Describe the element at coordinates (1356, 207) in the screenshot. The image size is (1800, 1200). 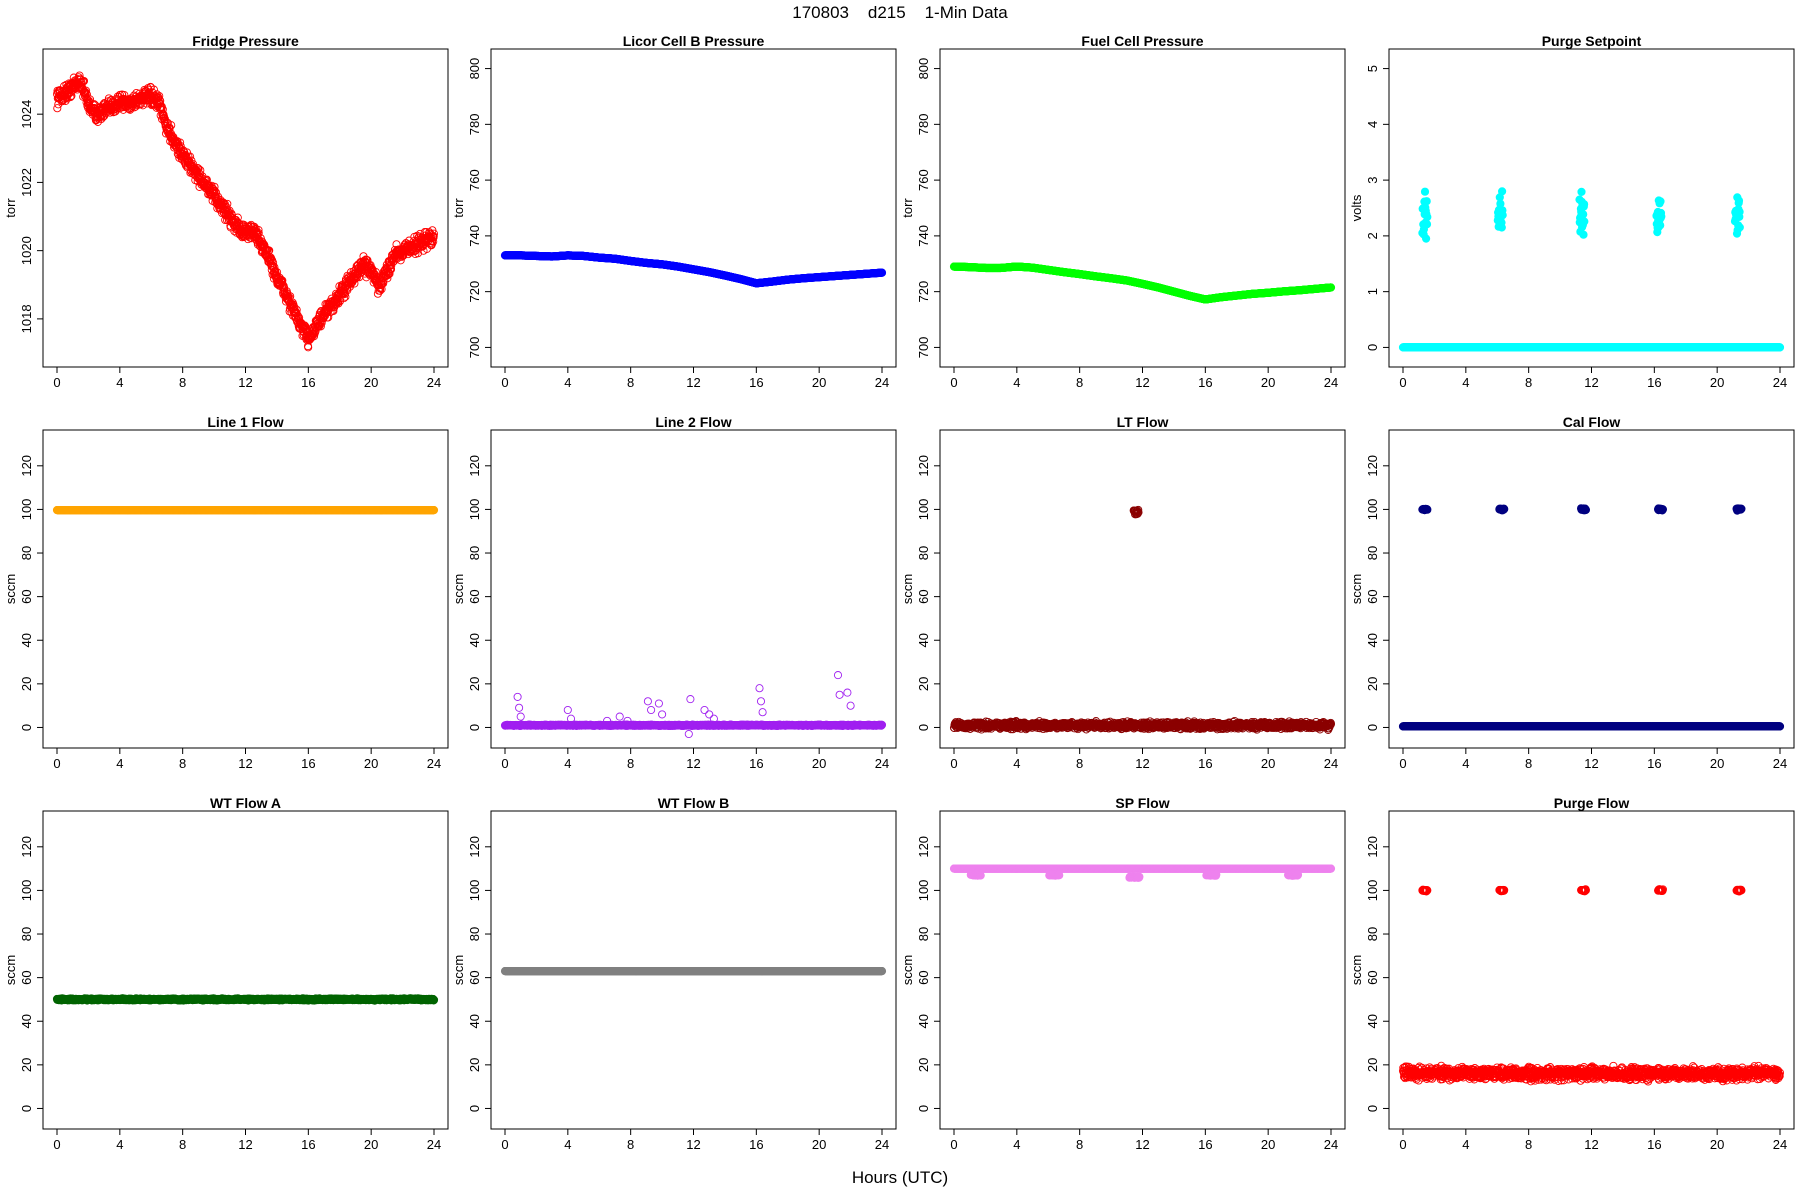
I see `y-axis-label: volts` at that location.